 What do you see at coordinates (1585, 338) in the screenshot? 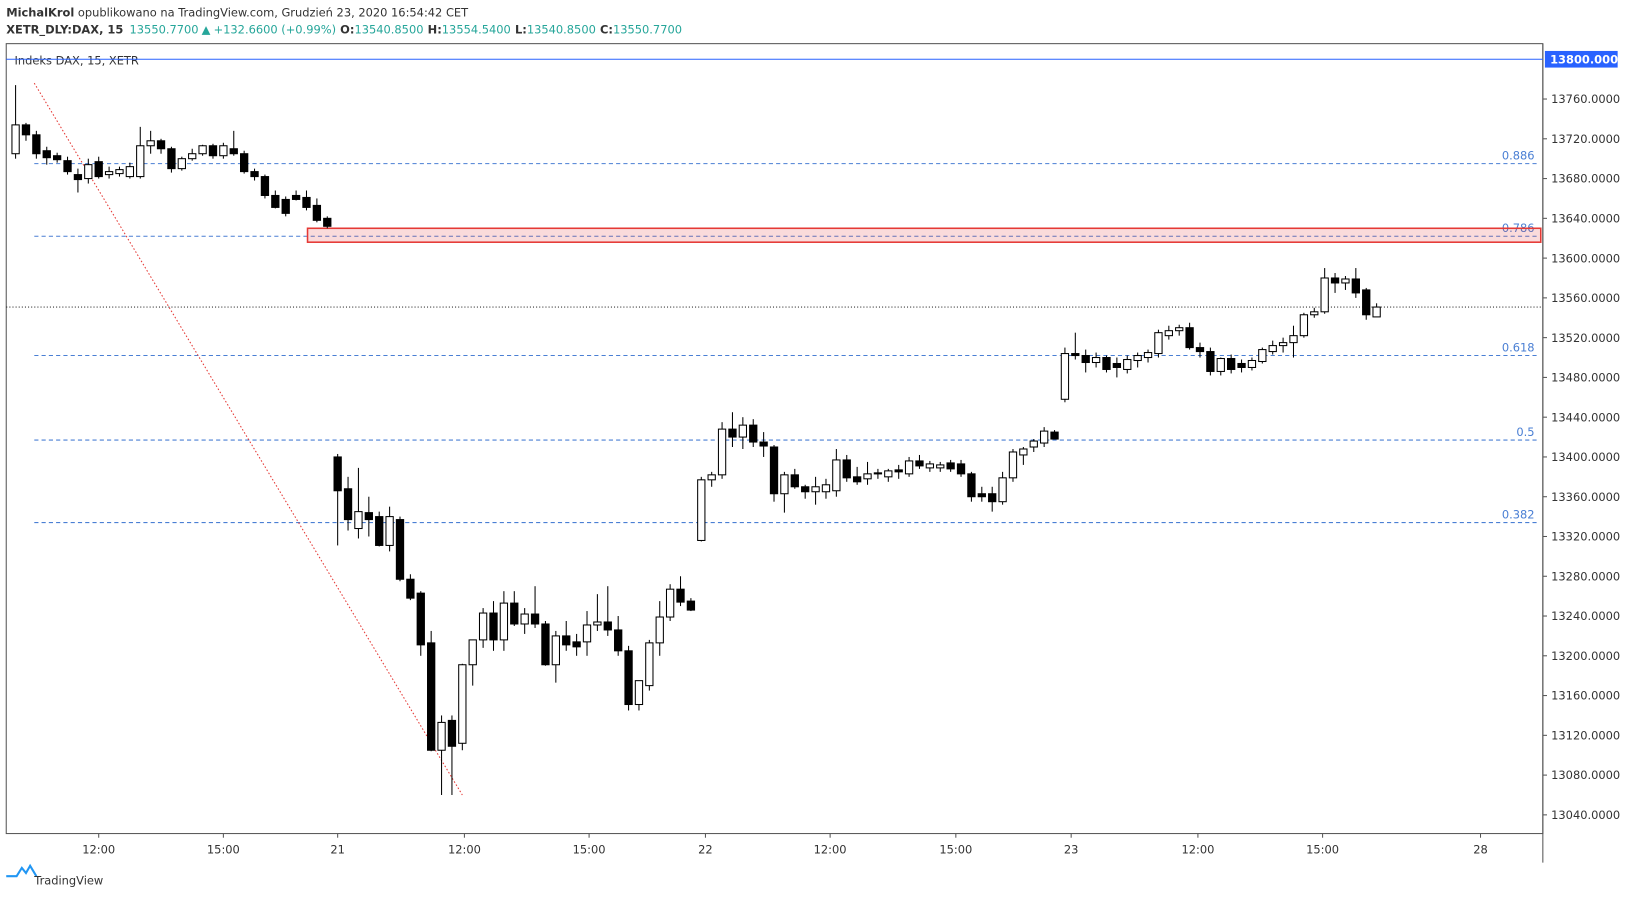
I see `y-tick-label: 13520.0000` at bounding box center [1585, 338].